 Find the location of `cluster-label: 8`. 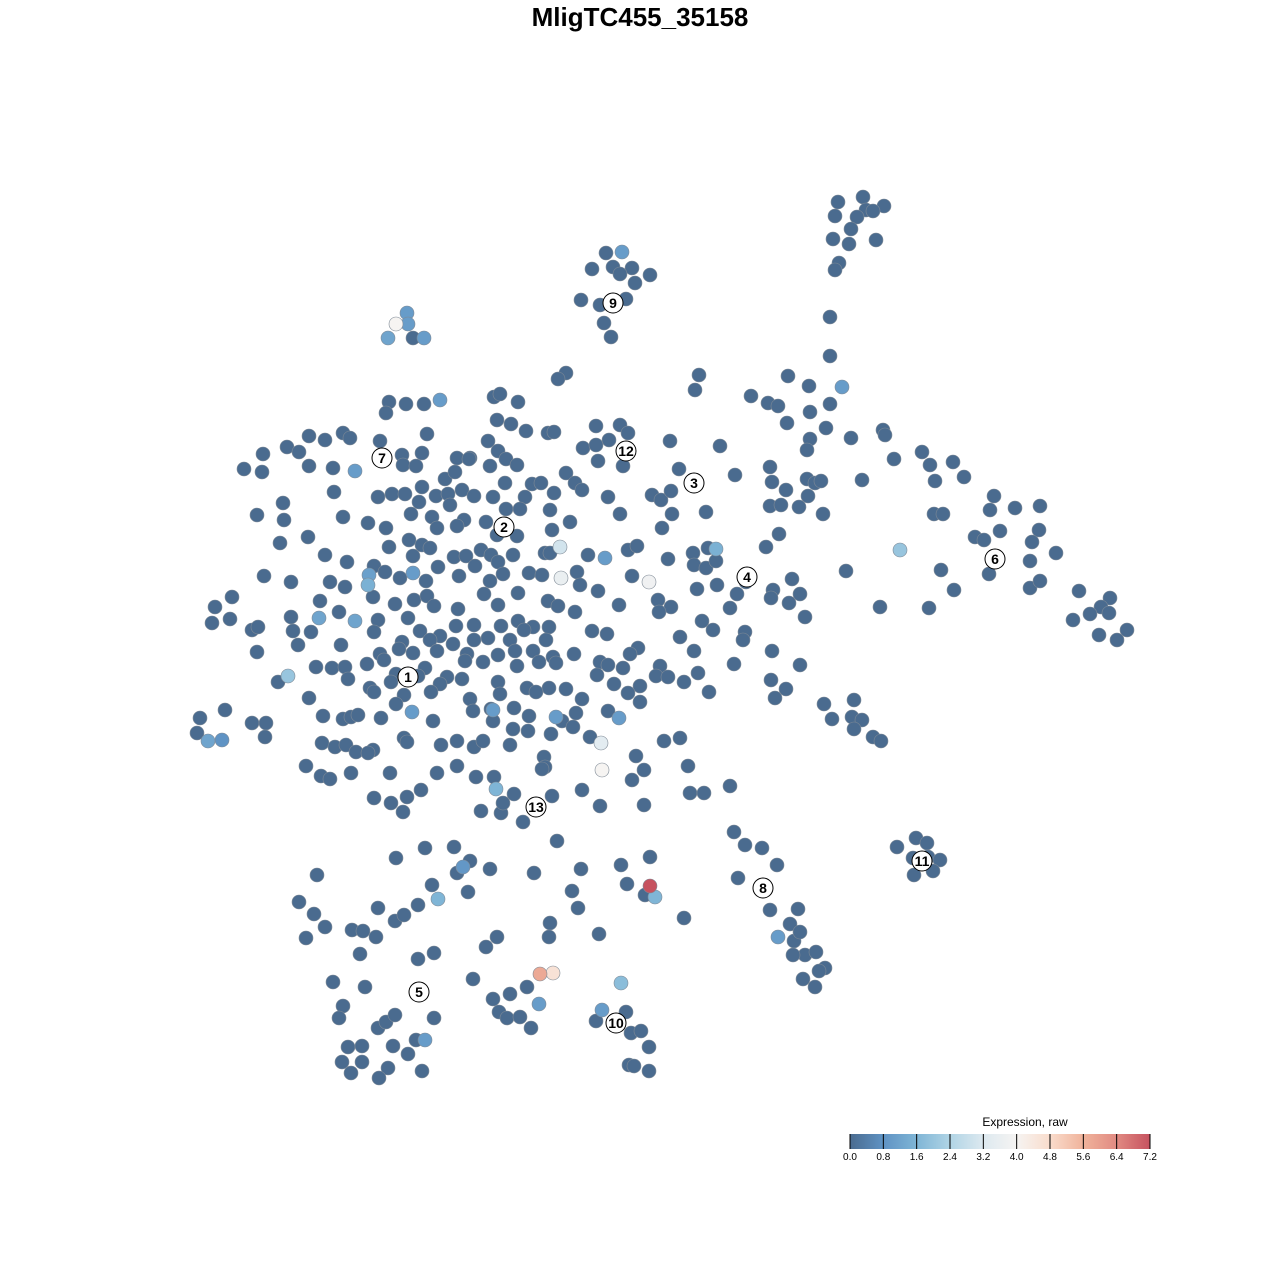

cluster-label: 8 is located at coordinates (763, 888).